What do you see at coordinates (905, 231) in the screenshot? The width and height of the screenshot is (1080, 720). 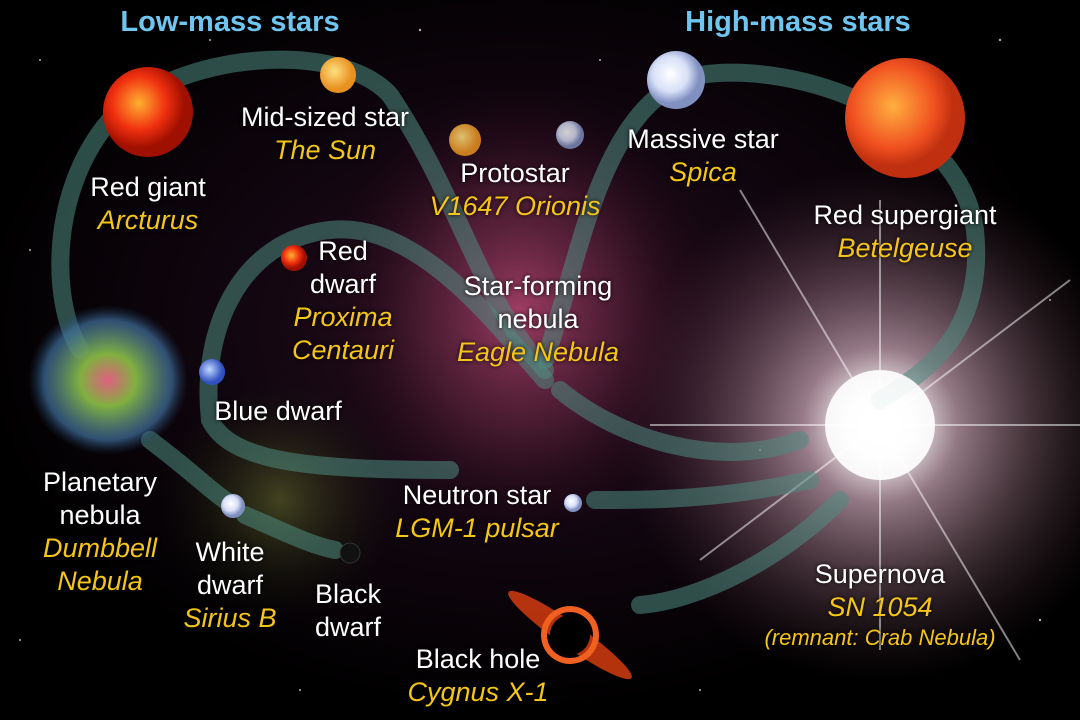 I see `label-red-supergiant: Red supergiant Betelgeuse` at bounding box center [905, 231].